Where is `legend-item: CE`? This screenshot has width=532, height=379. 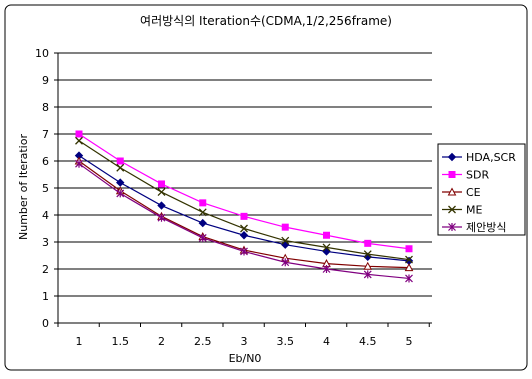
legend-item: CE is located at coordinates (461, 192).